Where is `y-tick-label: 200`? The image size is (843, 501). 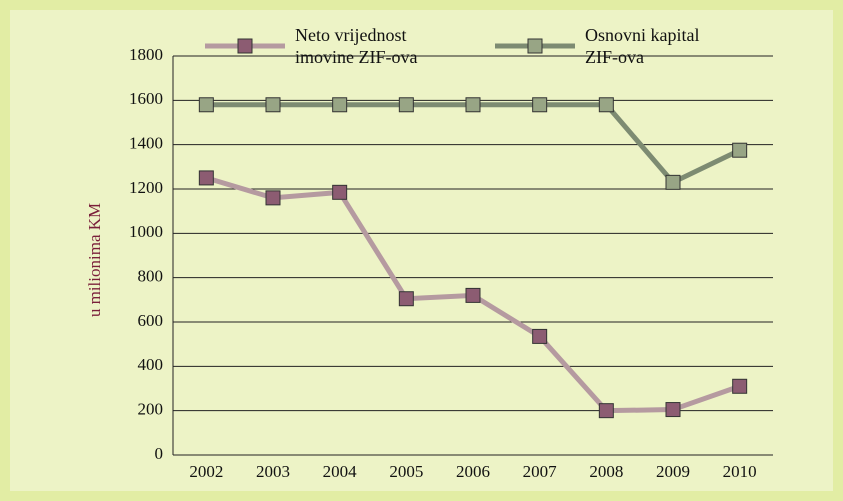 y-tick-label: 200 is located at coordinates (151, 409).